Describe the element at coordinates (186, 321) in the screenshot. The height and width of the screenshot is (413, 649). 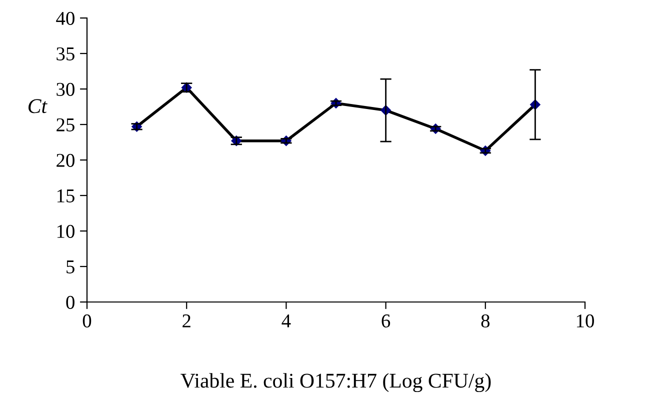
I see `x-tick-label: 2` at that location.